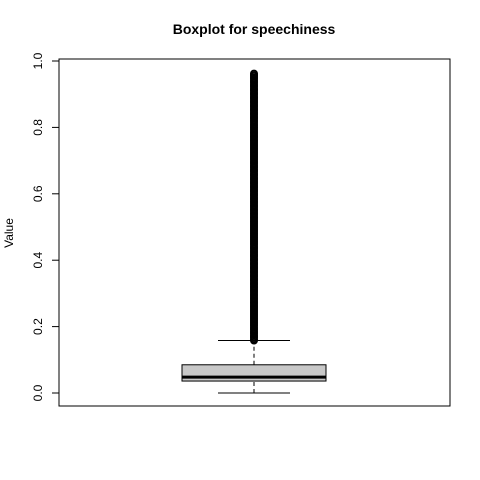 The width and height of the screenshot is (480, 480). Describe the element at coordinates (38, 127) in the screenshot. I see `y-tick-label: 0.8` at that location.